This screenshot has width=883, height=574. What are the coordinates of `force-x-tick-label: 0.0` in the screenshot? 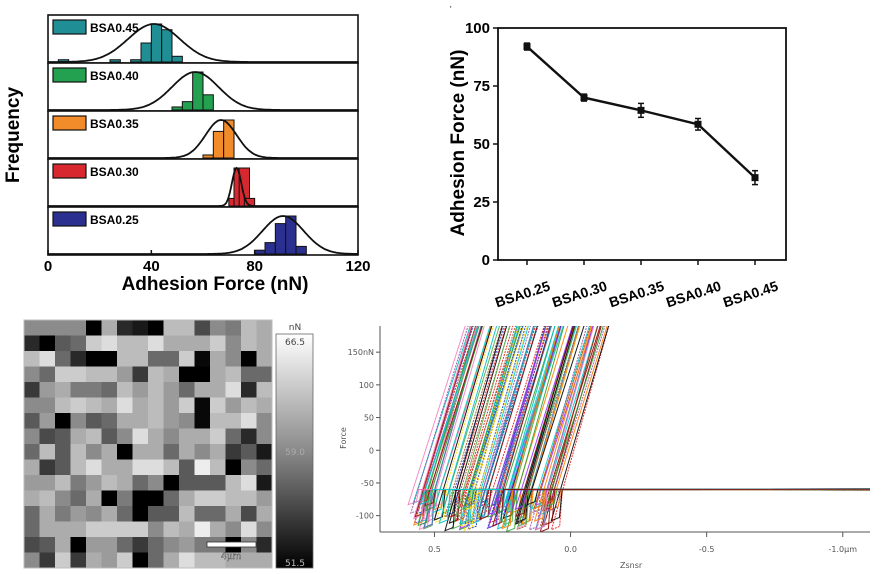 It's located at (570, 549).